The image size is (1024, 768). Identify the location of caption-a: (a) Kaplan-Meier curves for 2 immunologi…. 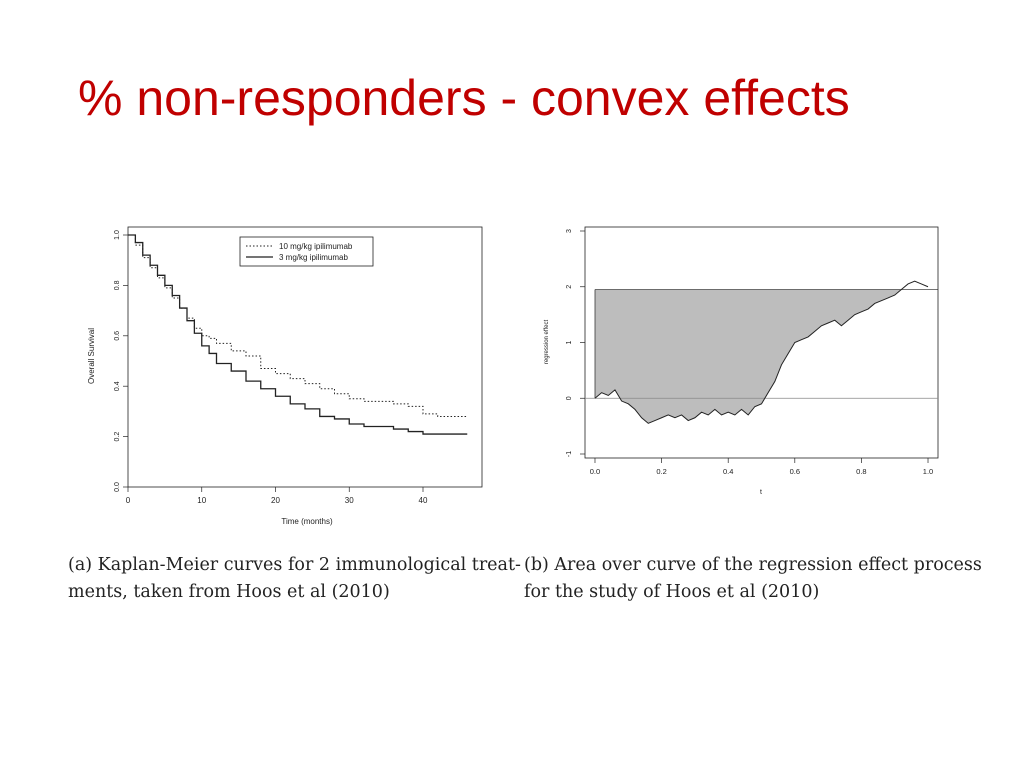
(294, 579).